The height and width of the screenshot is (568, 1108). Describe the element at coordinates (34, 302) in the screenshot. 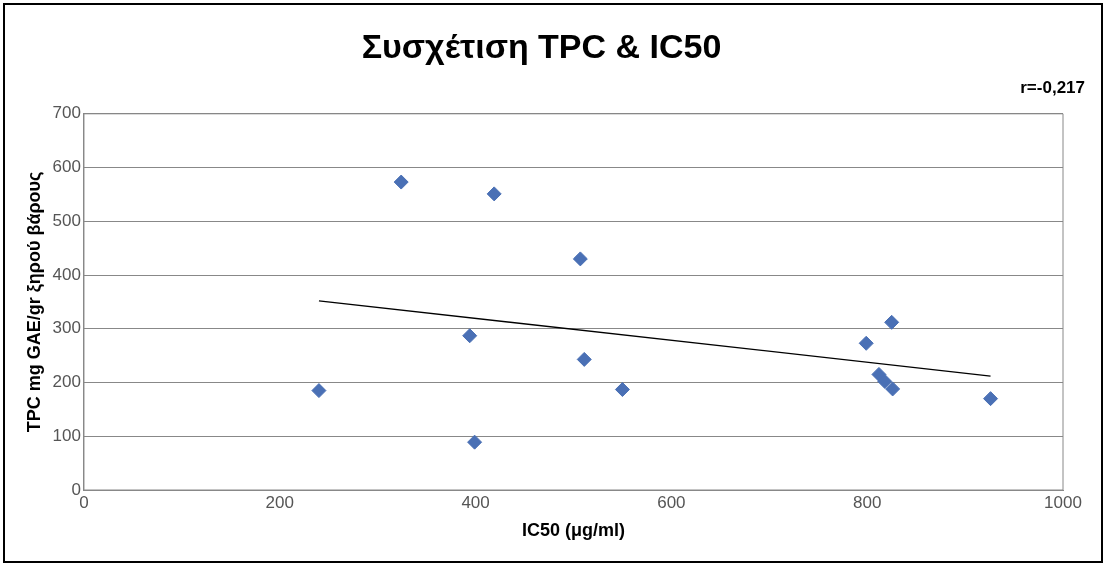

I see `y-axis-title: TPC mg GAE/gr ξηρού βάρους` at that location.